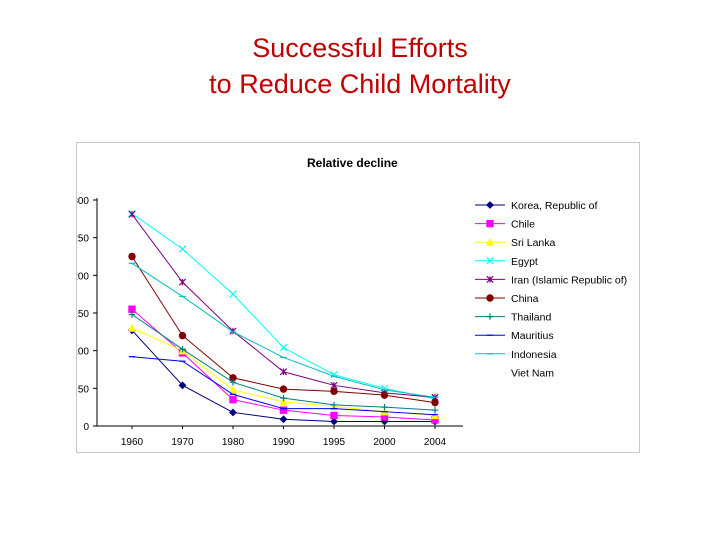  What do you see at coordinates (435, 442) in the screenshot?
I see `x-tick-label: 2004` at bounding box center [435, 442].